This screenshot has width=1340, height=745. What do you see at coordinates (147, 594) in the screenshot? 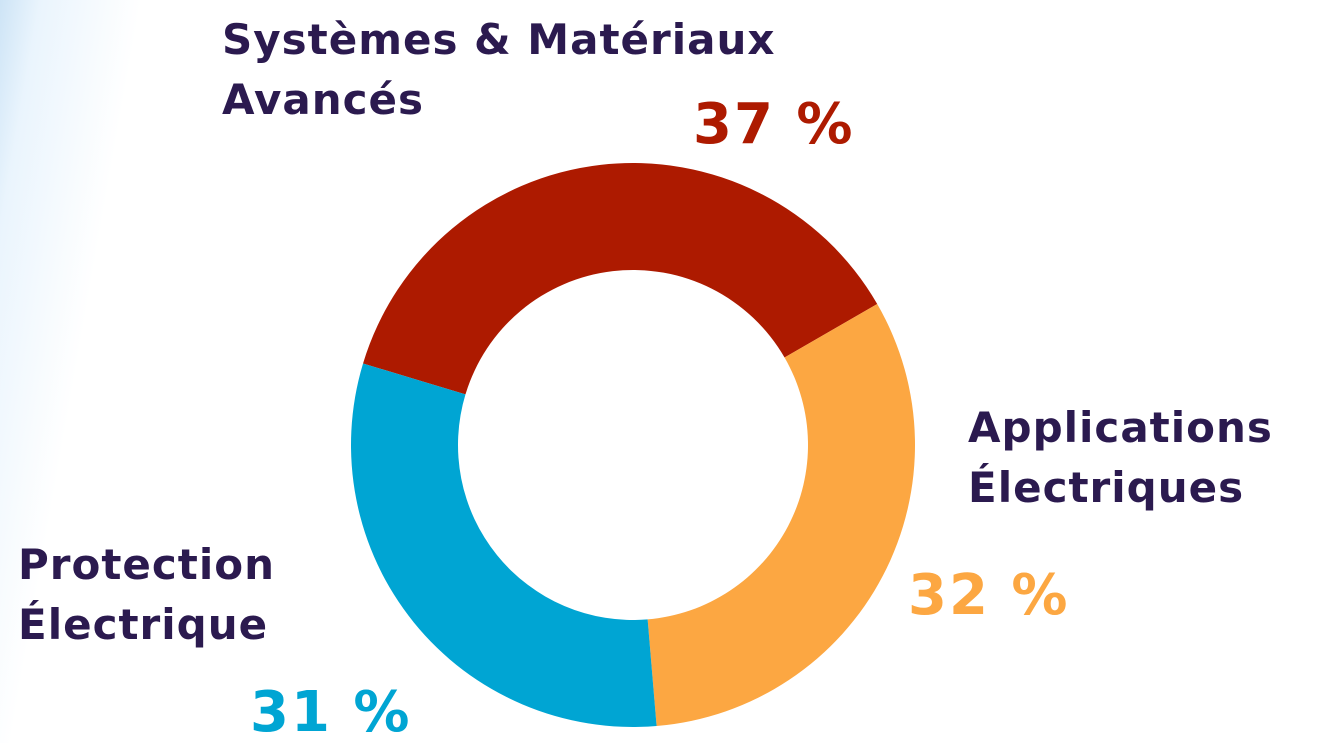
I see `category-label: Protection Électrique` at bounding box center [147, 594].